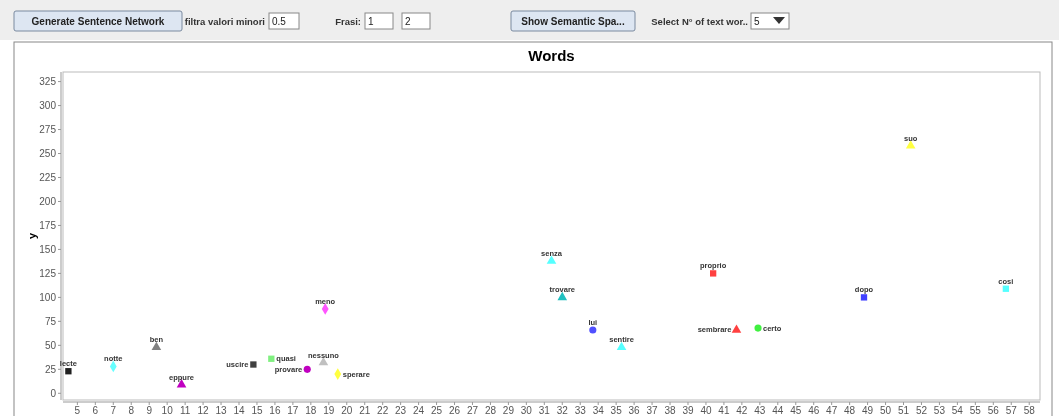  I want to click on y-tick-label: 225, so click(48, 177).